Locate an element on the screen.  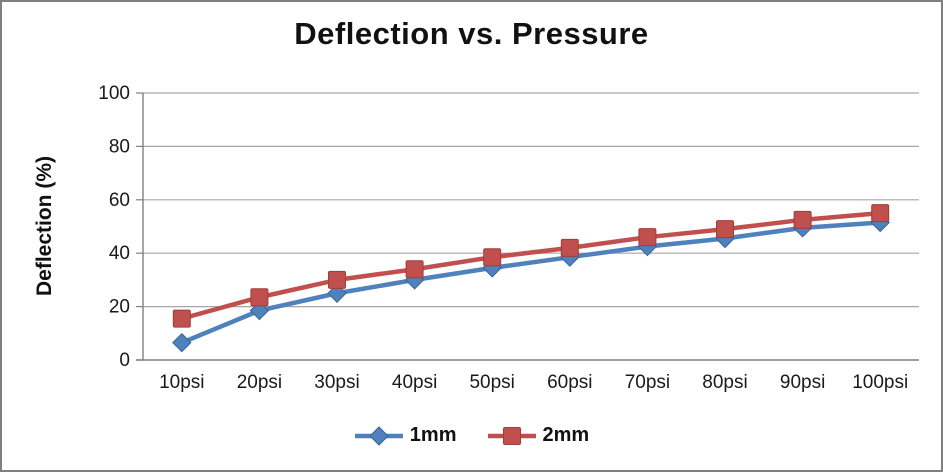
x-tick-label: 30psi is located at coordinates (336, 382).